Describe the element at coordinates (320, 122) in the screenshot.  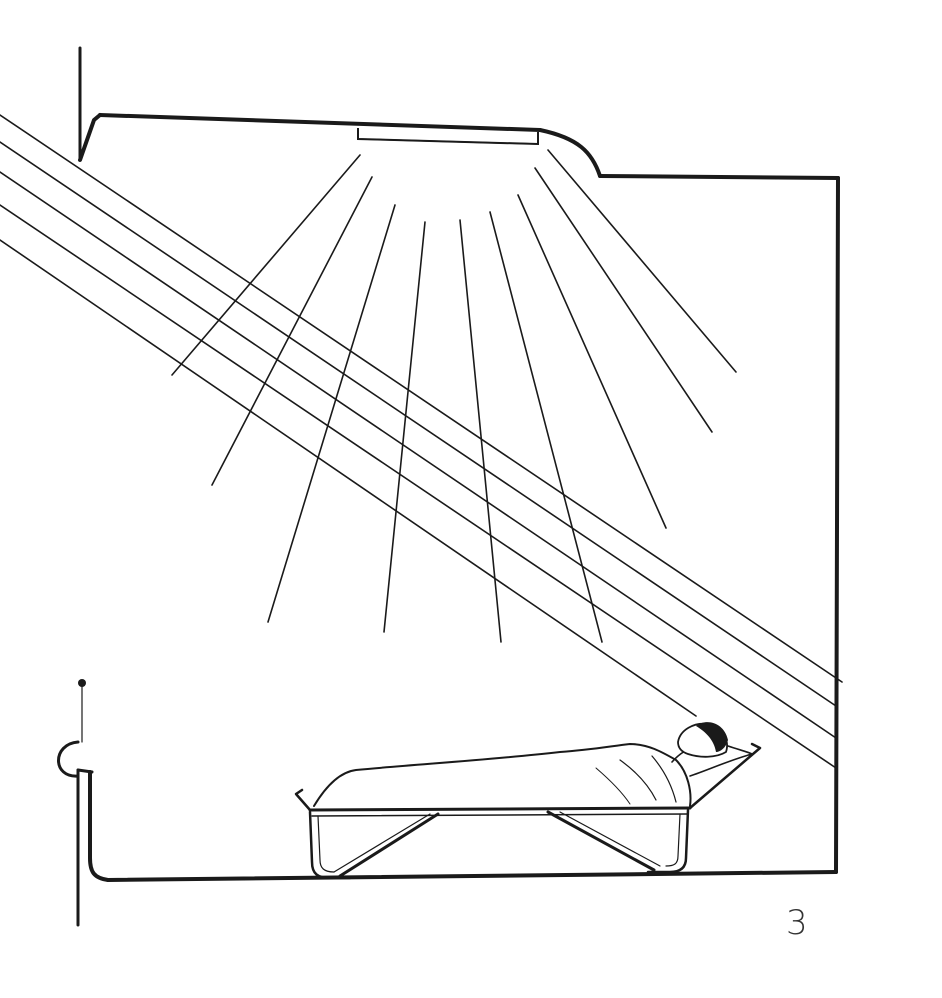
I see `roof-line` at that location.